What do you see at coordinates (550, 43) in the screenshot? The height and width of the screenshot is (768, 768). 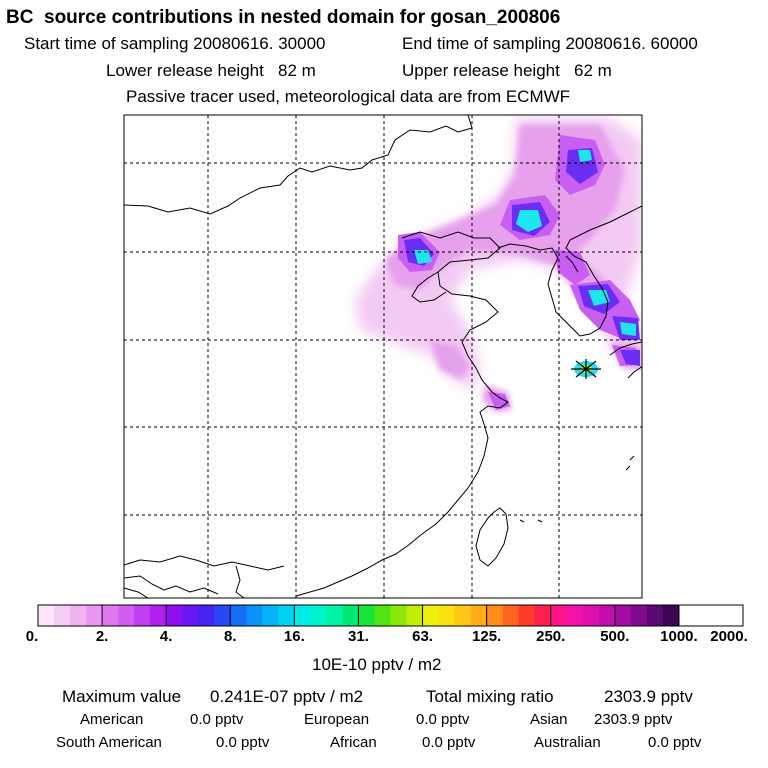 I see `end-time-text: End time of sampling 20080616. 60000` at bounding box center [550, 43].